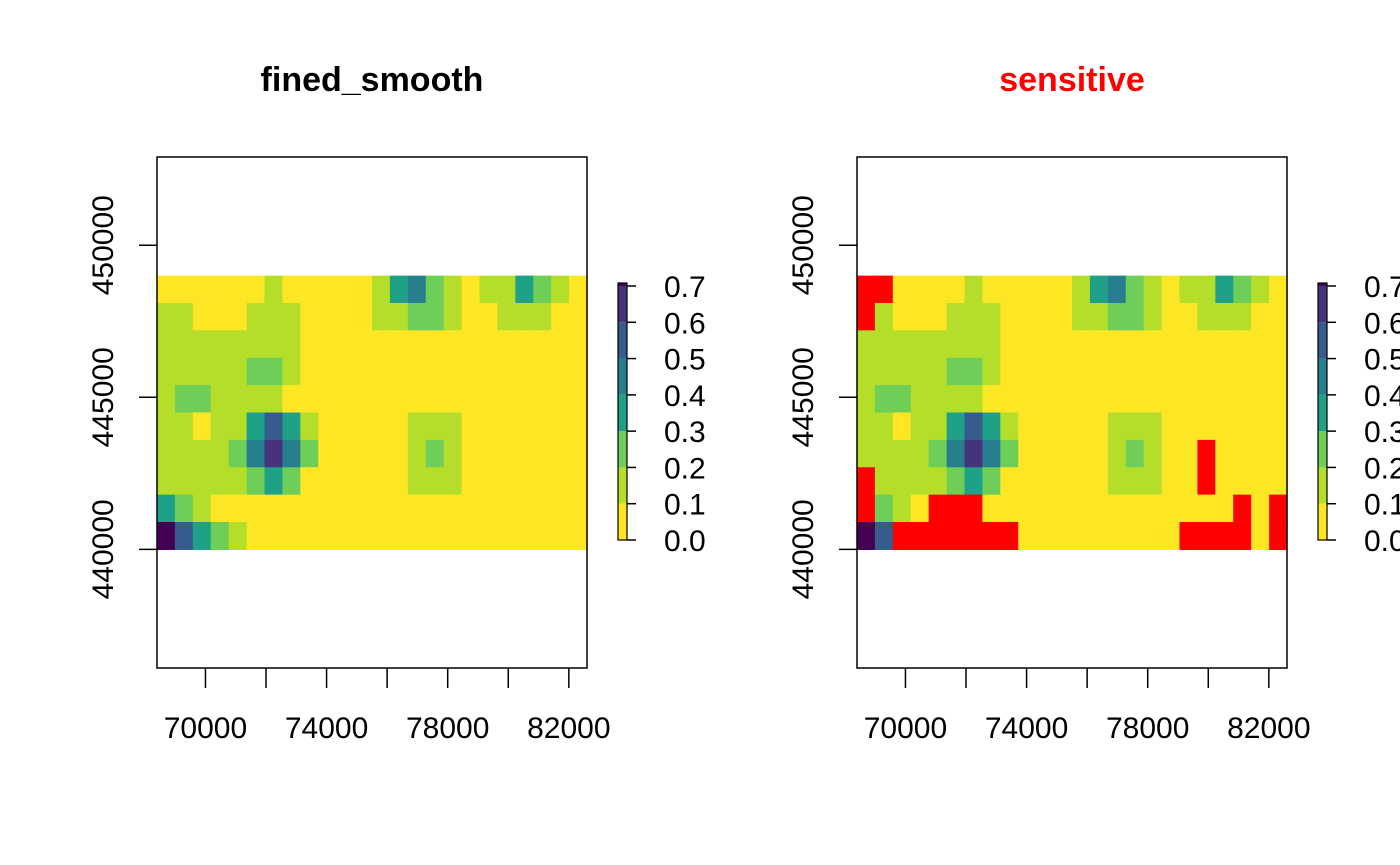 Image resolution: width=1400 pixels, height=865 pixels. What do you see at coordinates (685, 432) in the screenshot?
I see `legend-tick-label: 0.3` at bounding box center [685, 432].